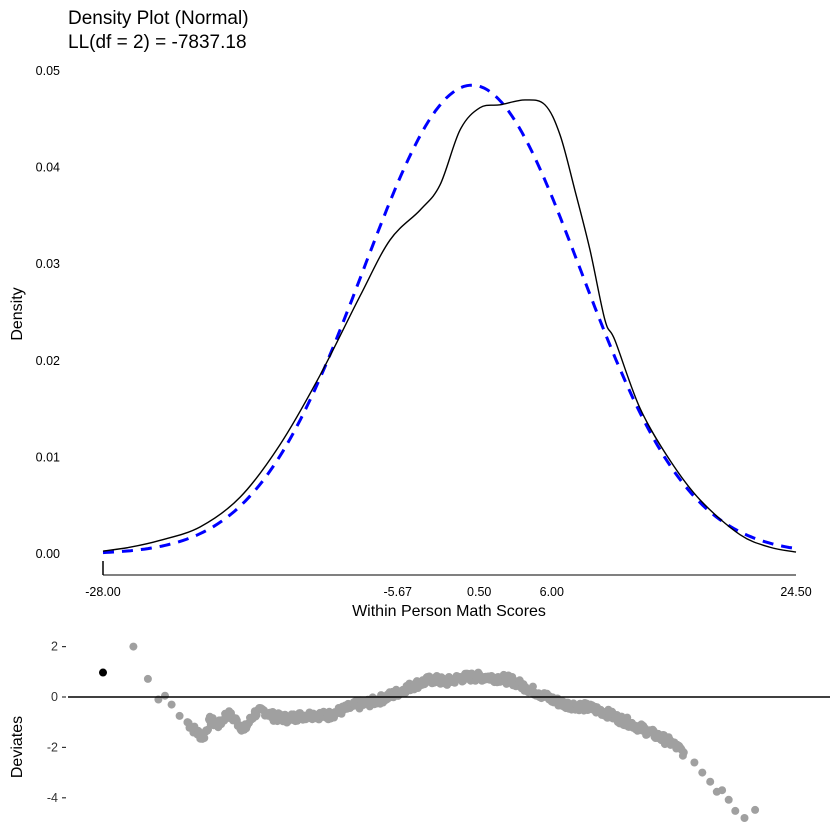 The height and width of the screenshot is (840, 840). Describe the element at coordinates (103, 672) in the screenshot. I see `highlighted-deviate-point` at that location.